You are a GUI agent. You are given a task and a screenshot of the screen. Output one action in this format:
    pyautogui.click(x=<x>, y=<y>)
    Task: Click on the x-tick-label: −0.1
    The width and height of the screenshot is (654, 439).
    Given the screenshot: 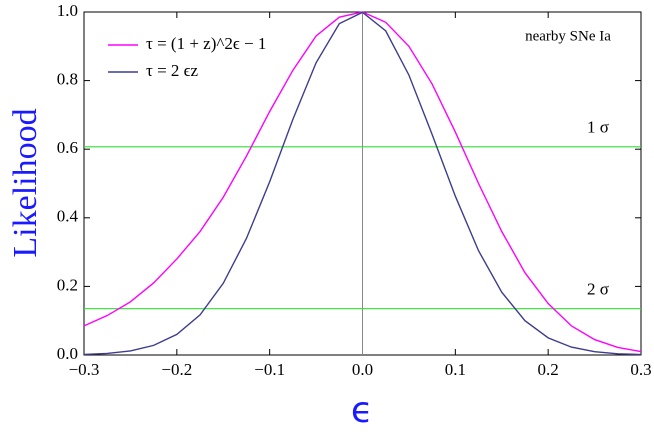 What is the action you would take?
    pyautogui.click(x=269, y=369)
    